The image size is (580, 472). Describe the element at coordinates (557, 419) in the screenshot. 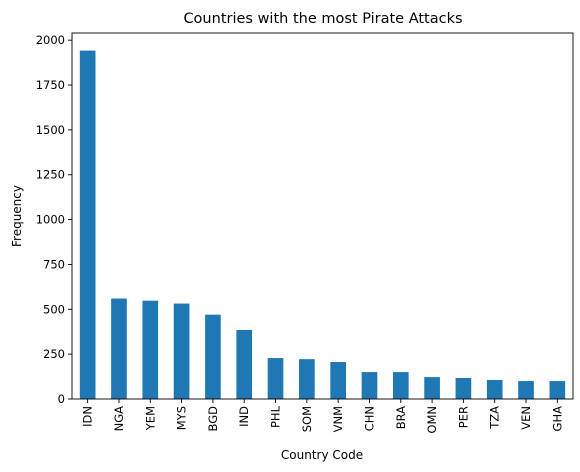

I see `x-tick-label: GHA` at that location.